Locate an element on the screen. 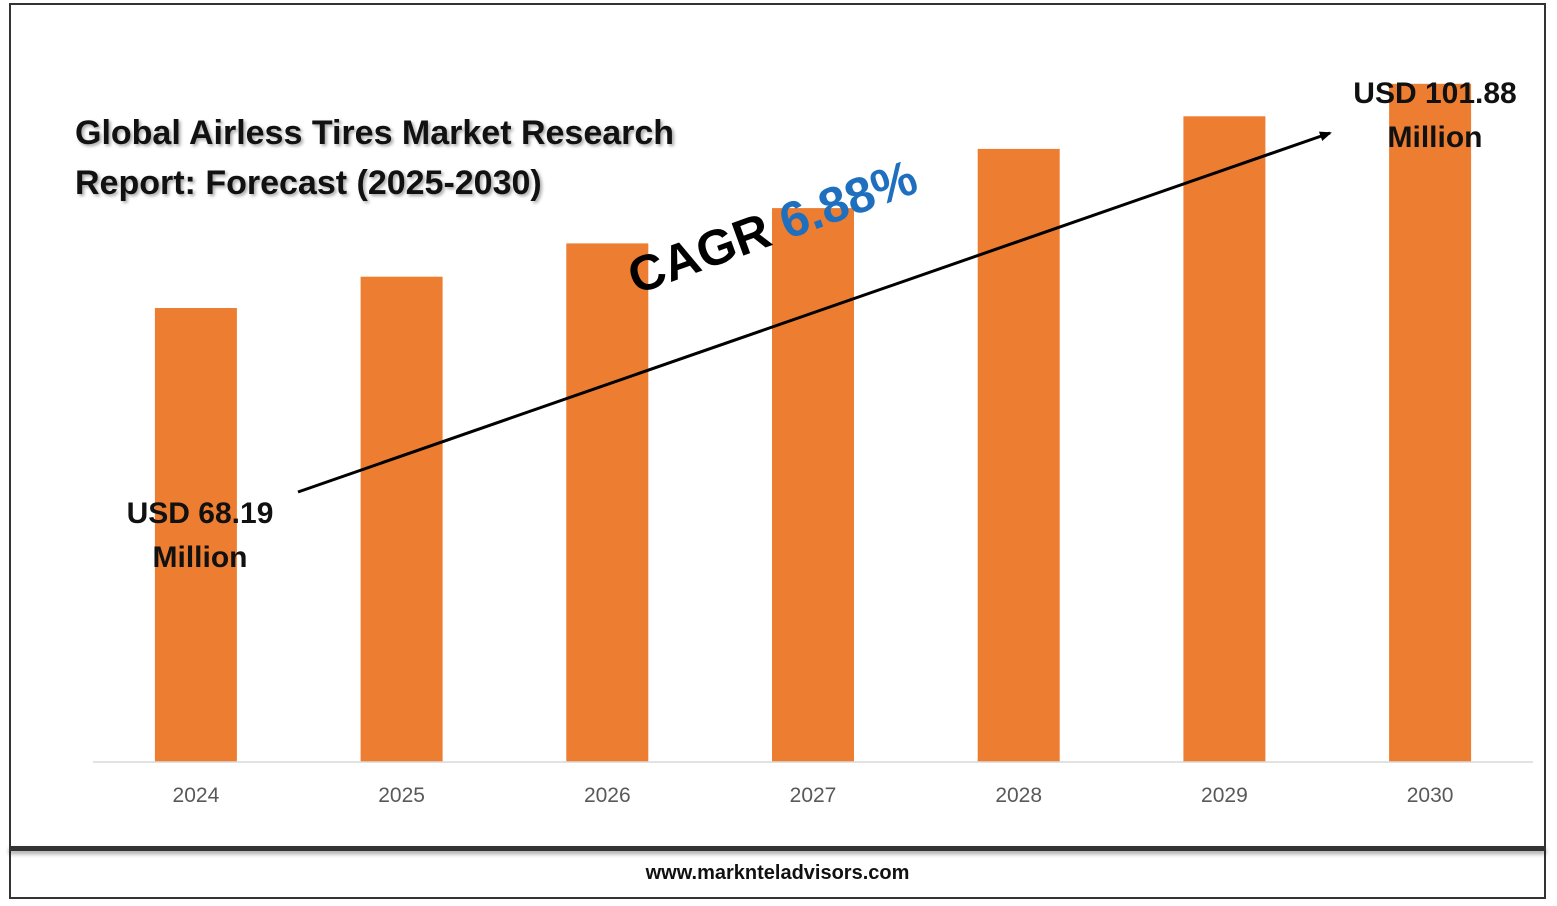 This screenshot has height=906, width=1557. bar-2024 is located at coordinates (195, 535).